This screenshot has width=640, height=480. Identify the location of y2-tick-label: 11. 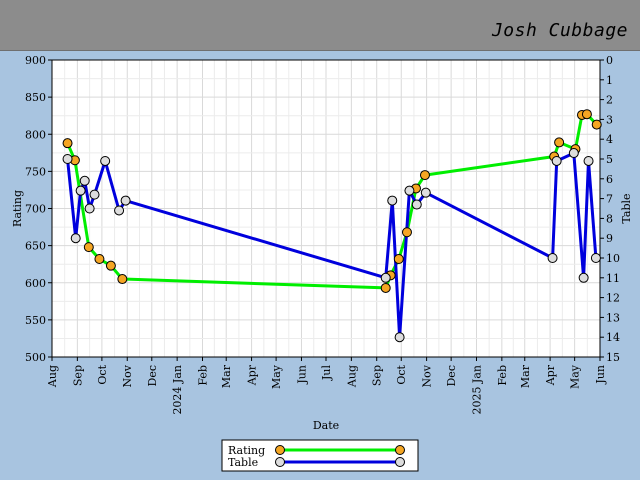
(613, 278).